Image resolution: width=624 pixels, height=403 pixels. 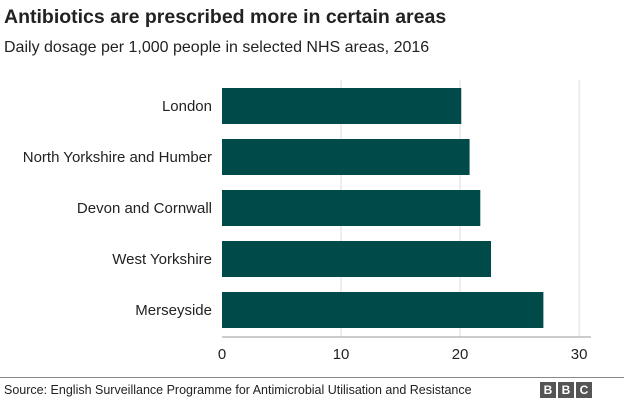 What do you see at coordinates (579, 354) in the screenshot?
I see `x-tick-label: 30` at bounding box center [579, 354].